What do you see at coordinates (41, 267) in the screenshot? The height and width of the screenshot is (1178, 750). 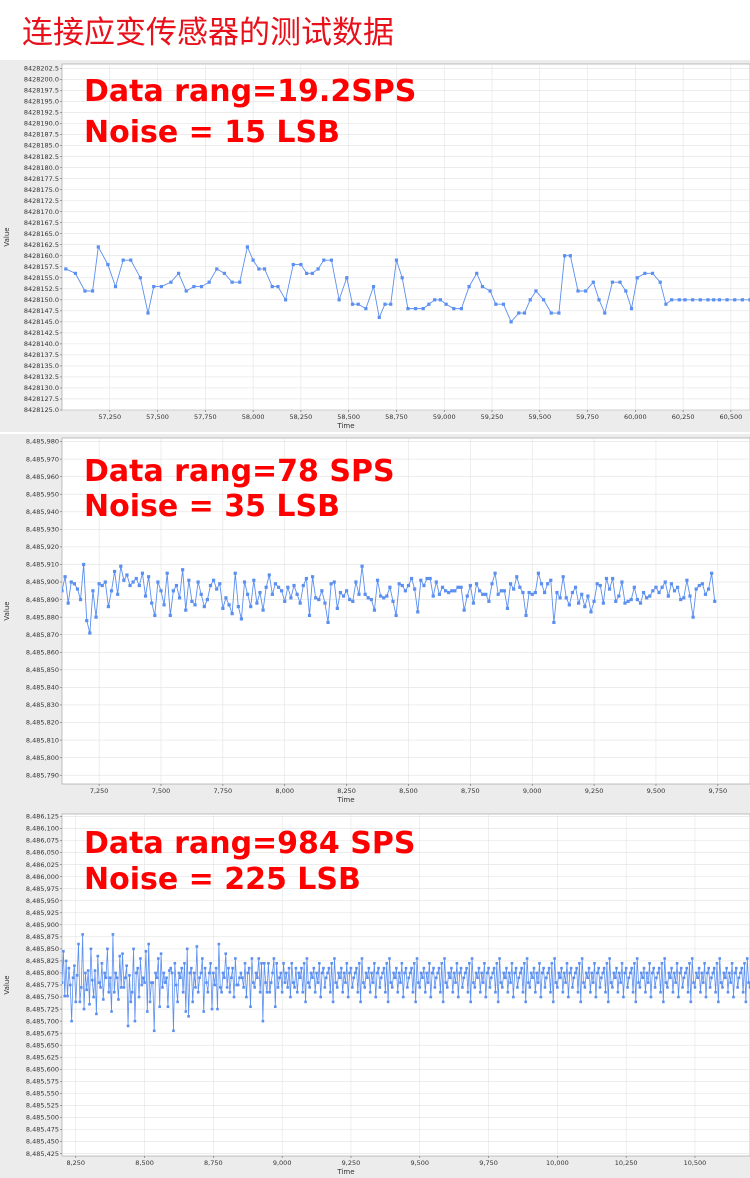 I see `y-tick-label: 8428157.5` at bounding box center [41, 267].